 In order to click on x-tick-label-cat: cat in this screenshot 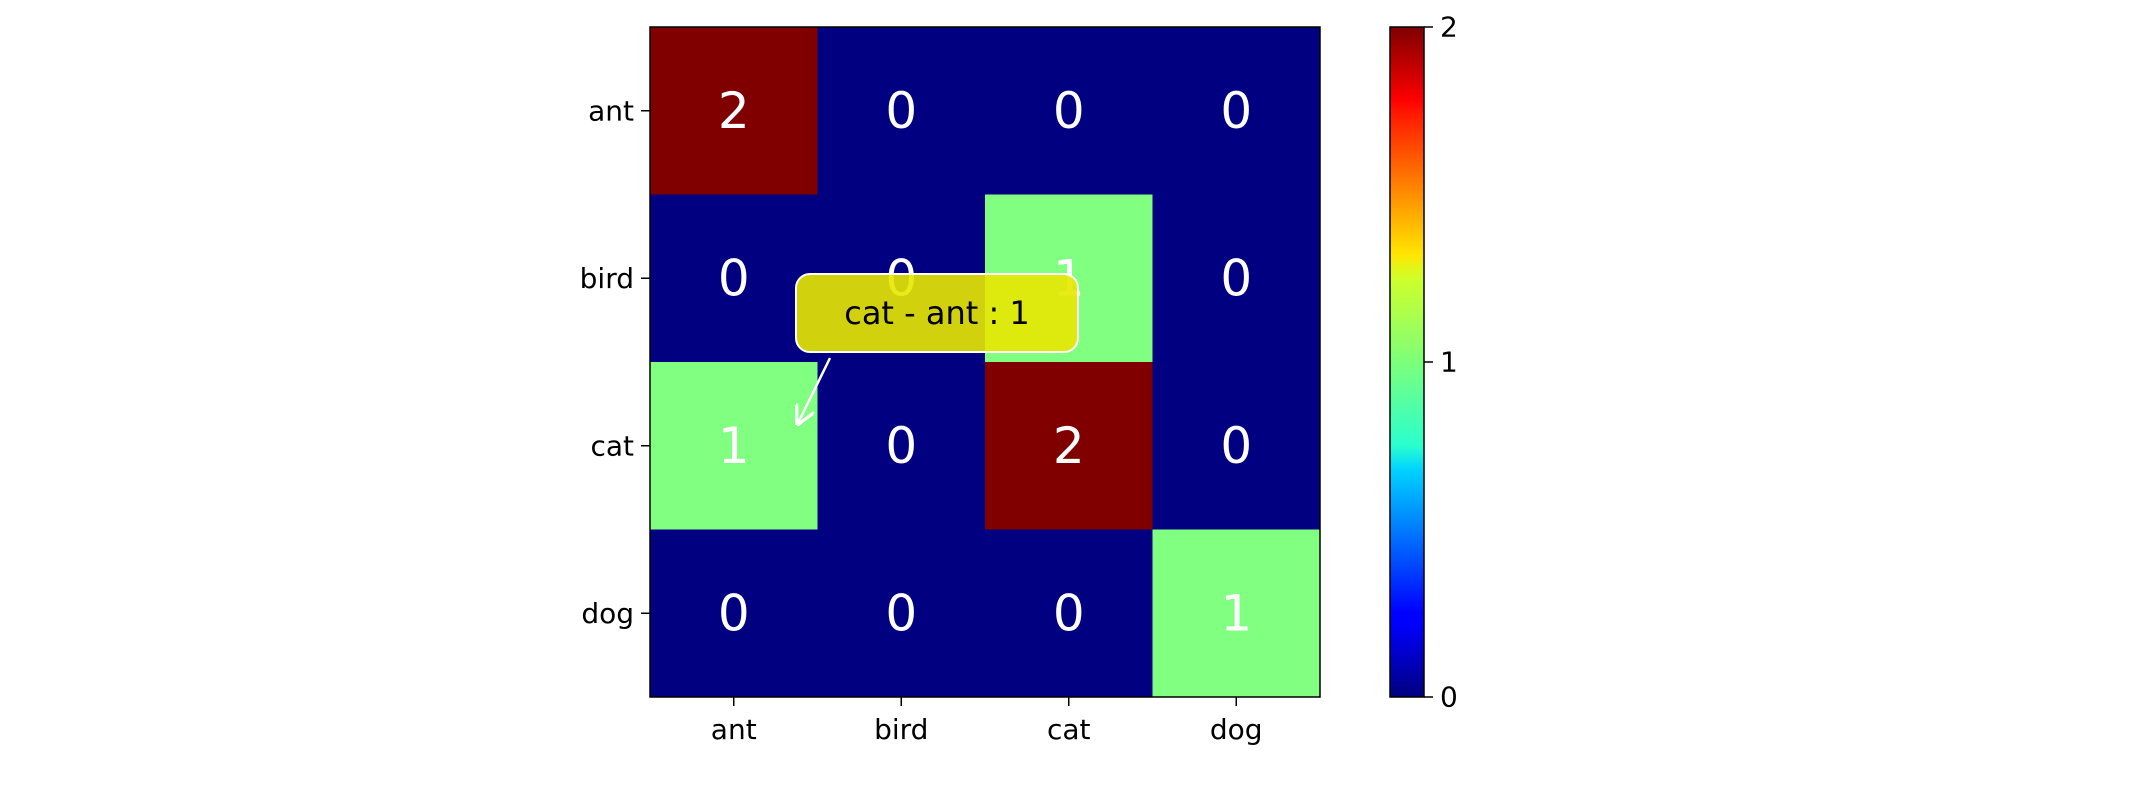, I will do `click(1069, 729)`.